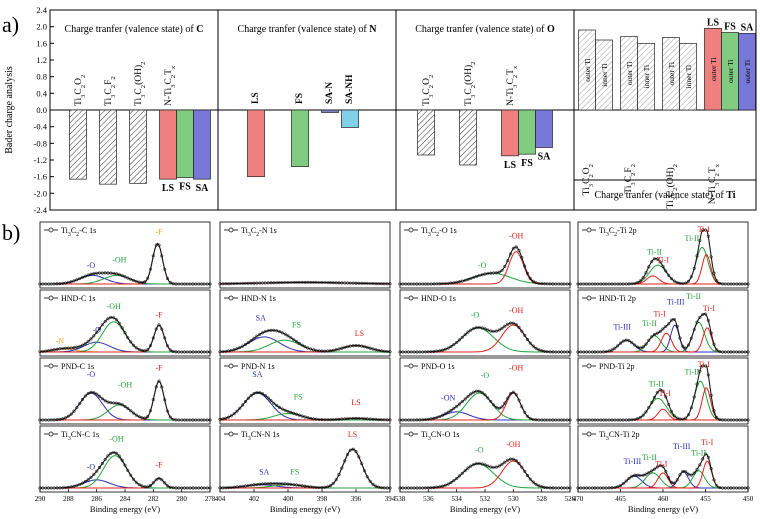 The width and height of the screenshot is (760, 519). Describe the element at coordinates (51, 230) in the screenshot. I see `legend-marker` at that location.